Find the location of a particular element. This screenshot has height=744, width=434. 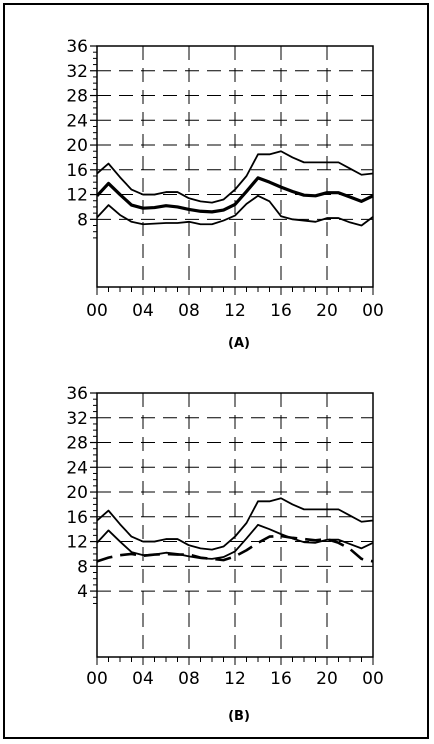

chart-caption: (A) is located at coordinates (239, 343).